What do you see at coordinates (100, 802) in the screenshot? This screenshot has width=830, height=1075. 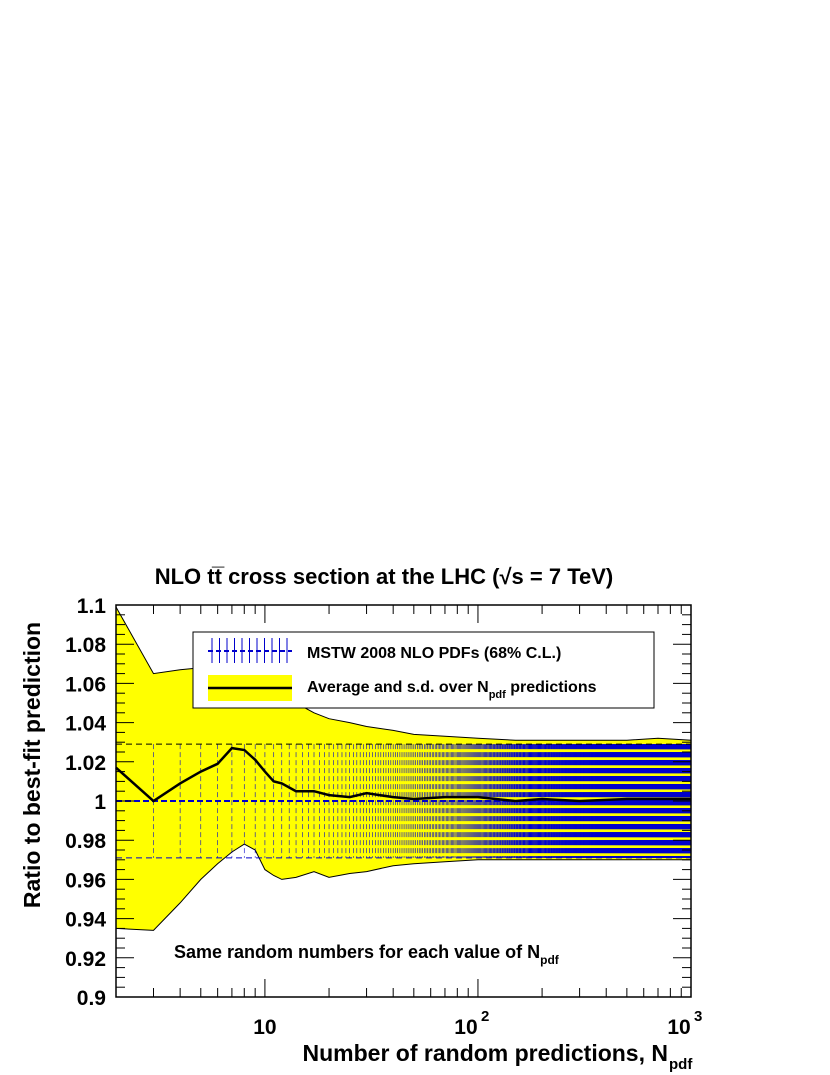 I see `y-tick-label: 1` at bounding box center [100, 802].